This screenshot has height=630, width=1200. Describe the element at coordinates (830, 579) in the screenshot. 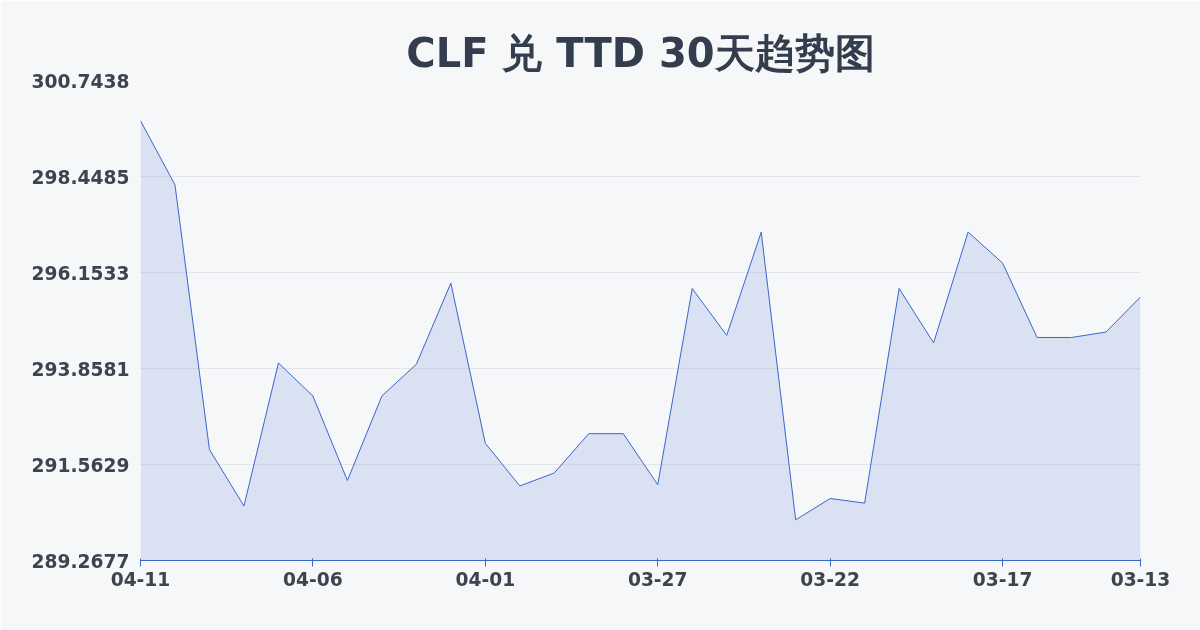

I see `x-tick-label: 03-22` at that location.